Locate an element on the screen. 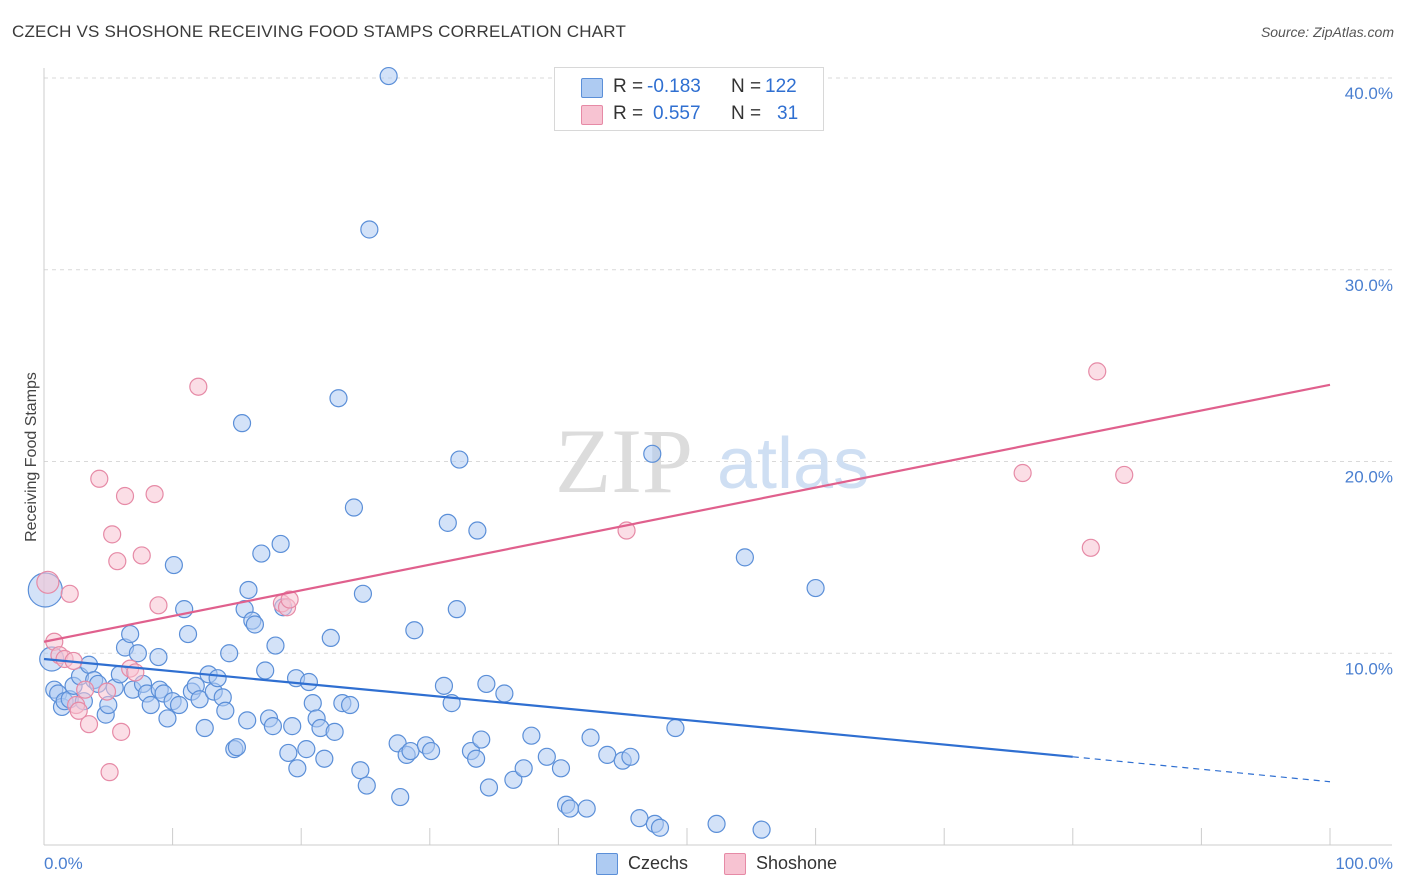 The width and height of the screenshot is (1406, 892). chart-source: Source: ZipAtlas.com is located at coordinates (1327, 32).